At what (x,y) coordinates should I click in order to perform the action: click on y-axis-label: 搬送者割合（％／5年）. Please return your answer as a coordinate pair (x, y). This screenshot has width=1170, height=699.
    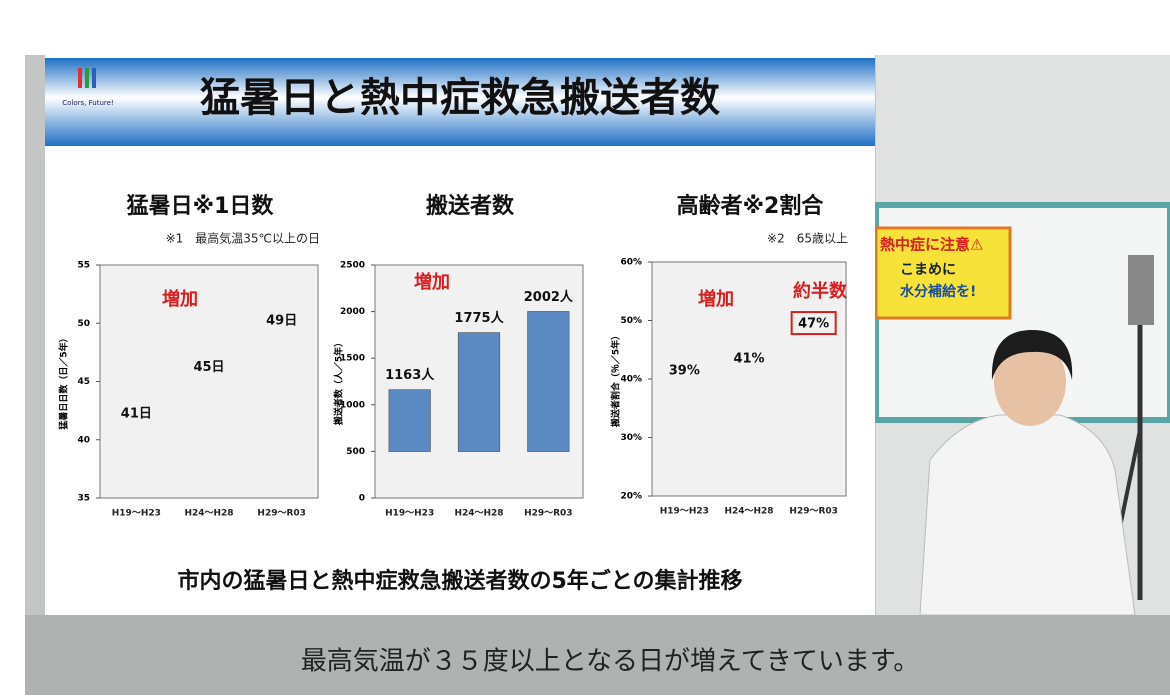
    Looking at the image, I should click on (616, 379).